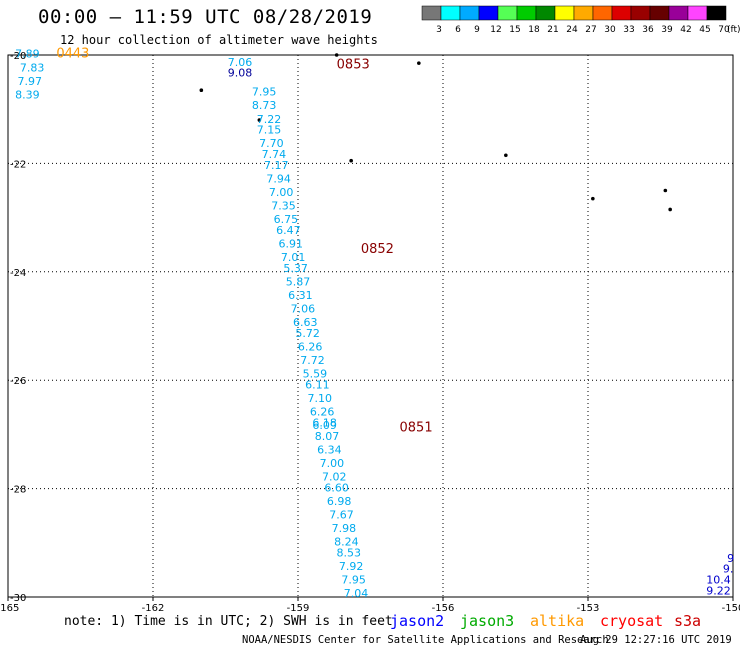 The height and width of the screenshot is (650, 740). Describe the element at coordinates (667, 30) in the screenshot. I see `colorbar-label: 39` at that location.